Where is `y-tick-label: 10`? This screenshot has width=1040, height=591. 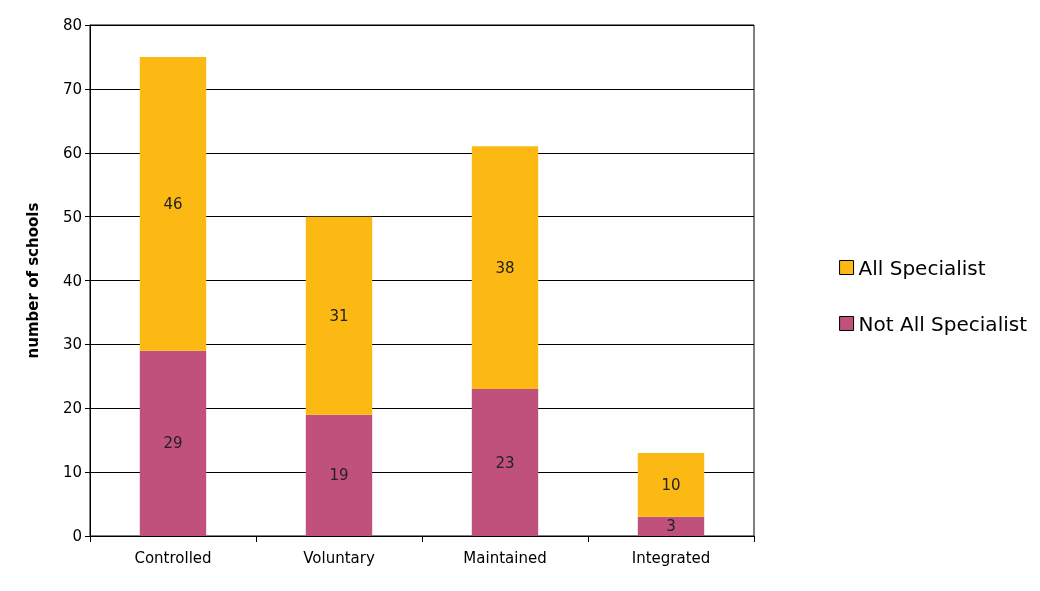 y-tick-label: 10 is located at coordinates (72, 472).